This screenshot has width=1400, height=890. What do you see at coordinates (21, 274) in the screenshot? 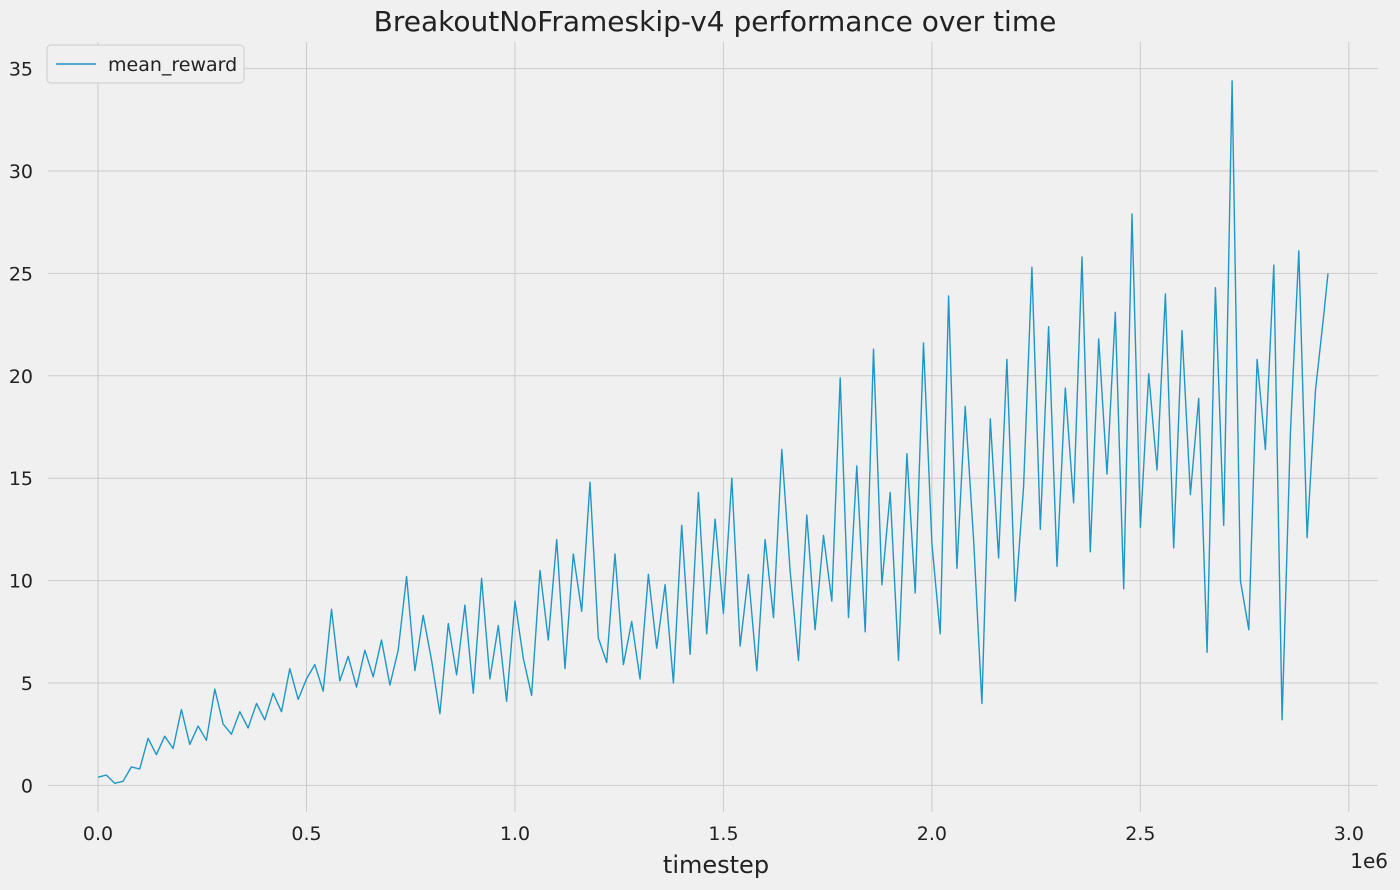
I see `y-tick-label: 25` at bounding box center [21, 274].